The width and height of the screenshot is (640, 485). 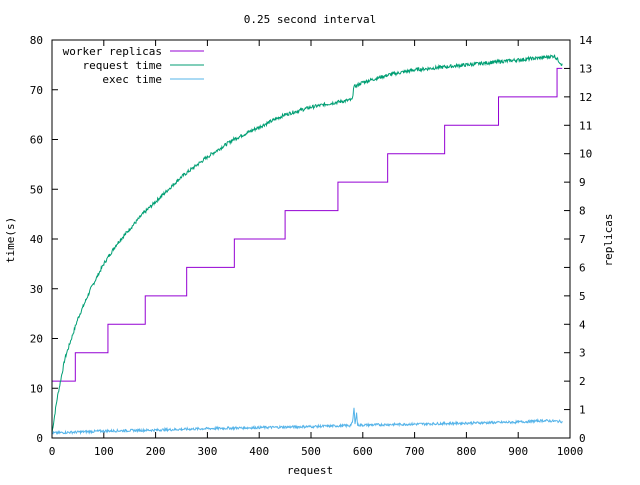 I want to click on x-tick-label: 500, so click(x=311, y=451).